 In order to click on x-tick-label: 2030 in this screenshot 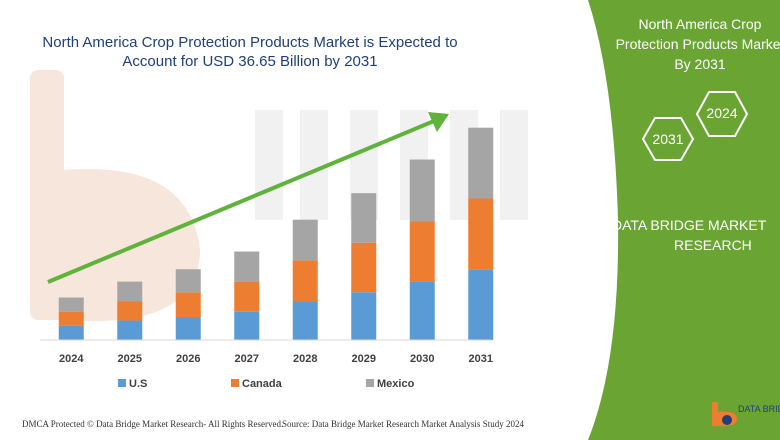, I will do `click(422, 359)`.